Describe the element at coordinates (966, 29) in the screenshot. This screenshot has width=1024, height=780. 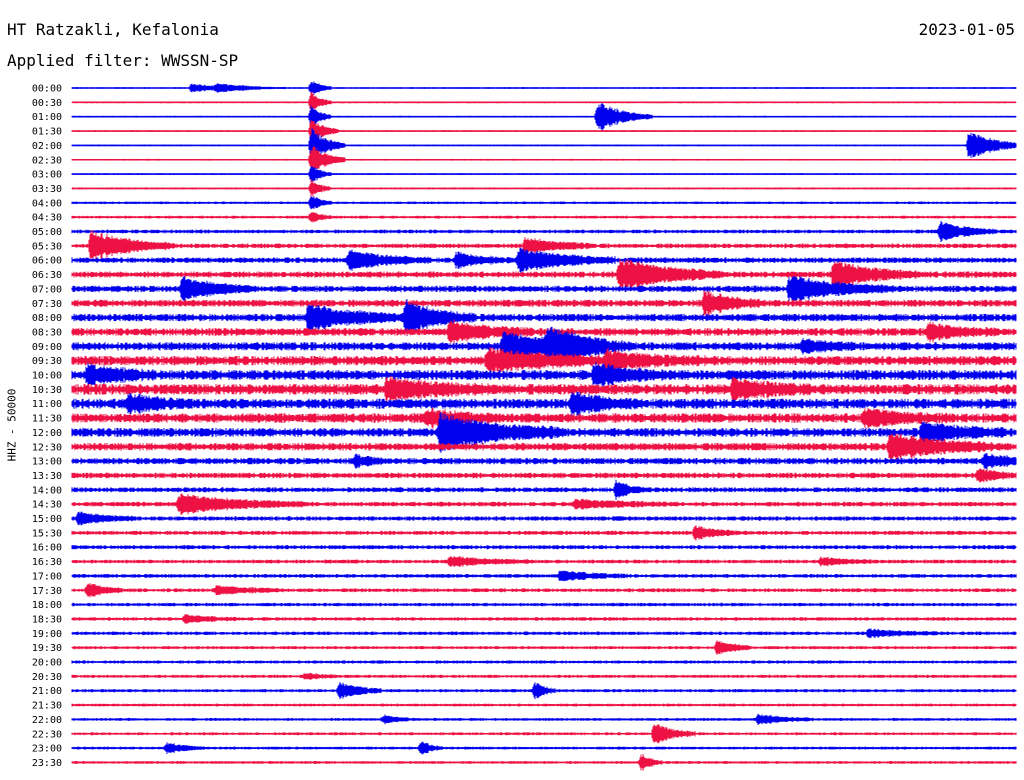
I see `date-label: 2023-01-05` at that location.